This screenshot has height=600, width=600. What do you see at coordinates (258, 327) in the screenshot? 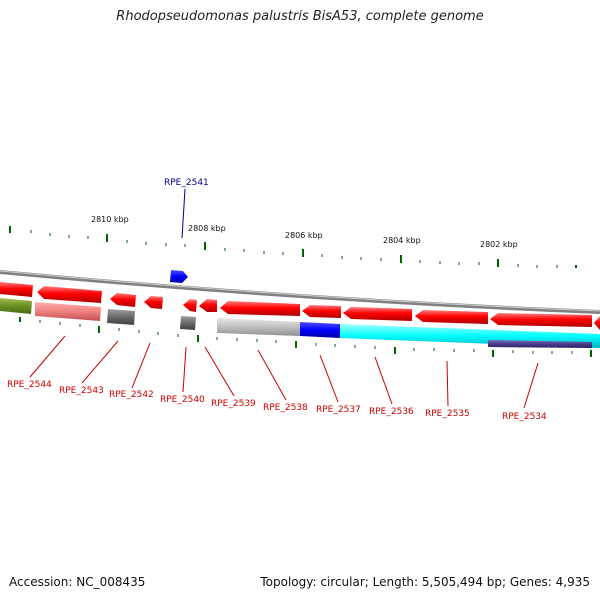
I see `feature-light-gray` at bounding box center [258, 327].